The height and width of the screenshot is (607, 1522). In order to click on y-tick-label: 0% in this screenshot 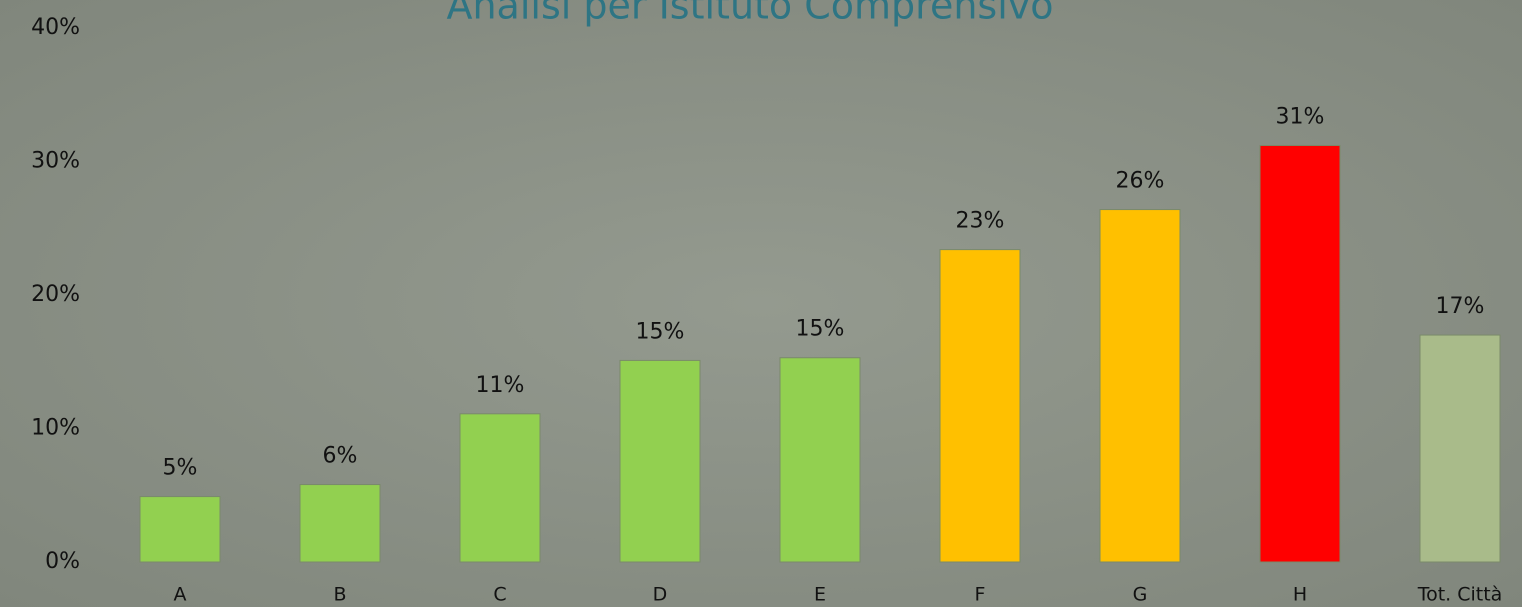, I will do `click(62, 561)`.